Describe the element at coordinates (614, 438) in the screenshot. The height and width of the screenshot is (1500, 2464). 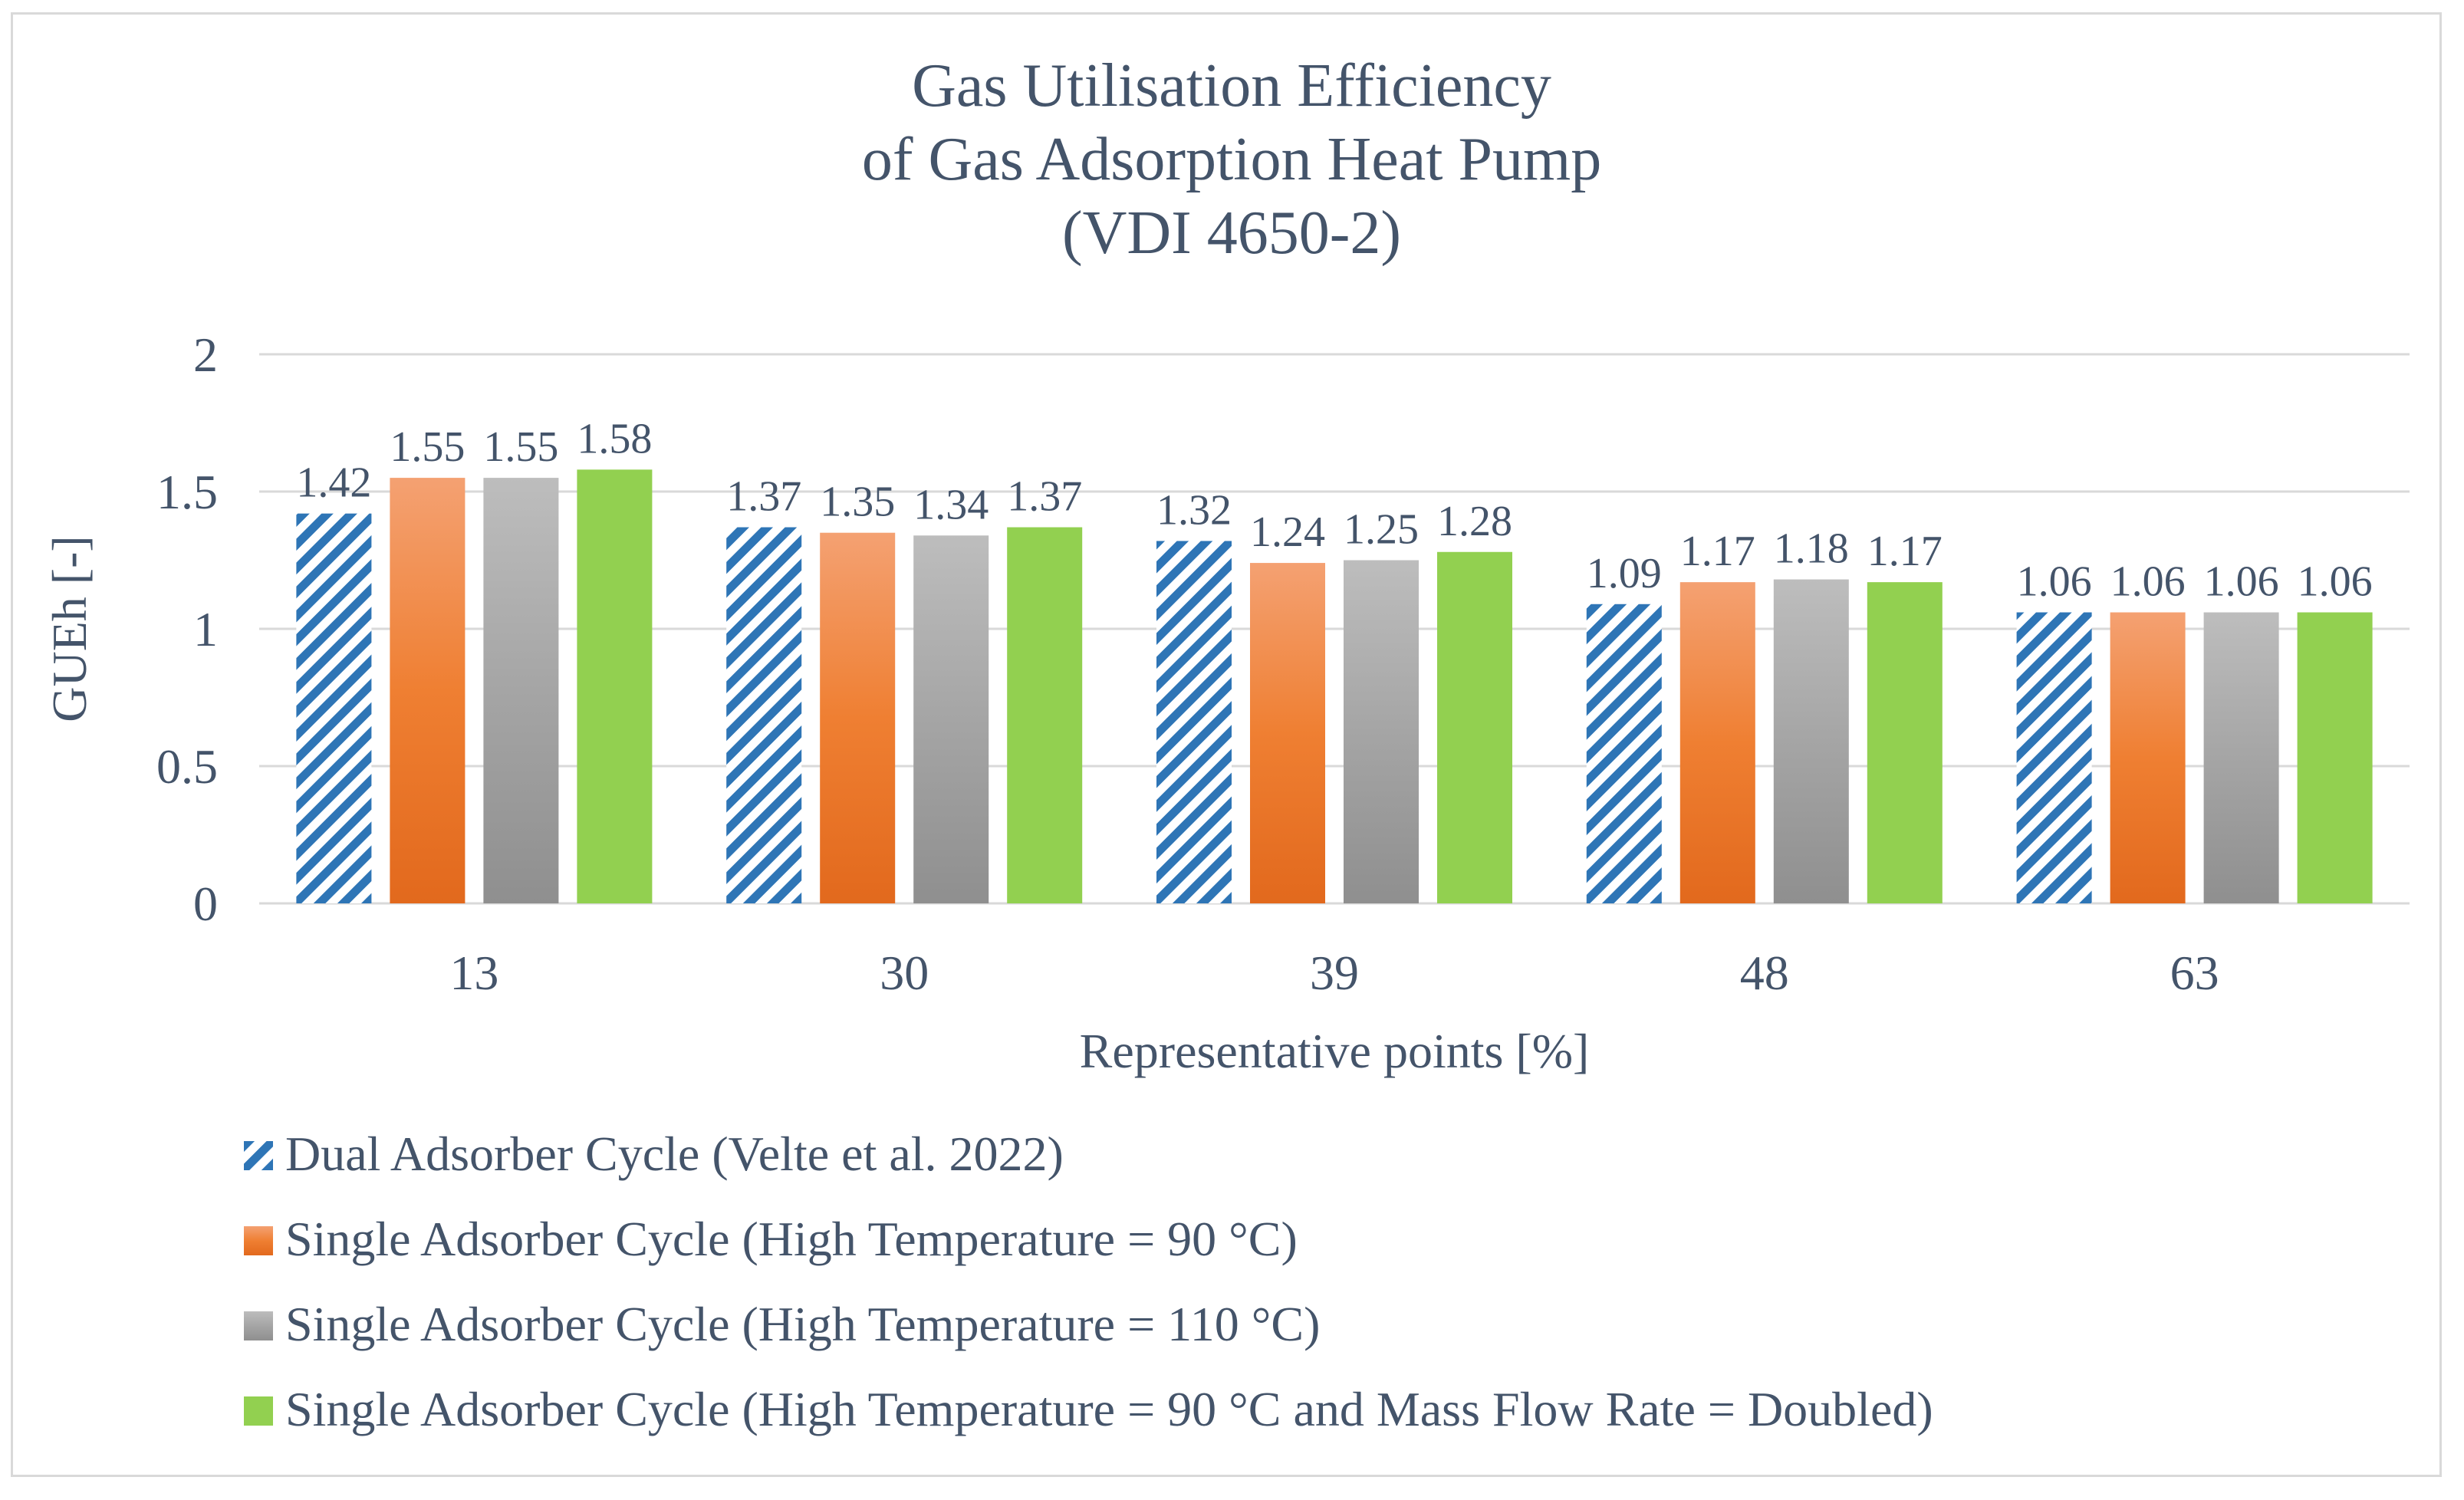
I see `data-label: 1.58` at that location.